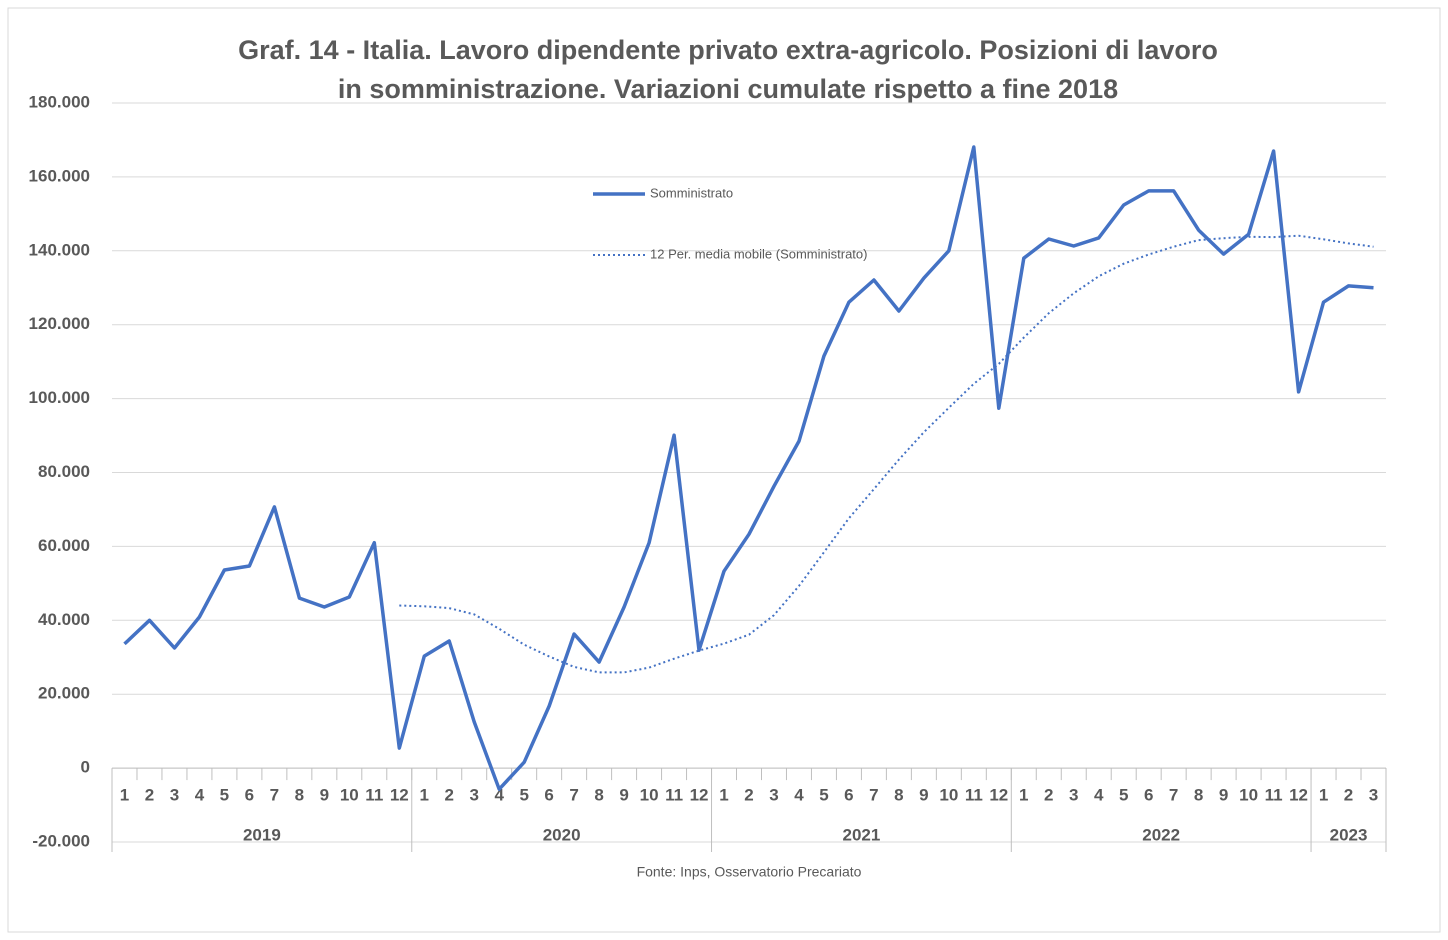 The height and width of the screenshot is (940, 1448). I want to click on legend-label: Somministrato, so click(691, 192).